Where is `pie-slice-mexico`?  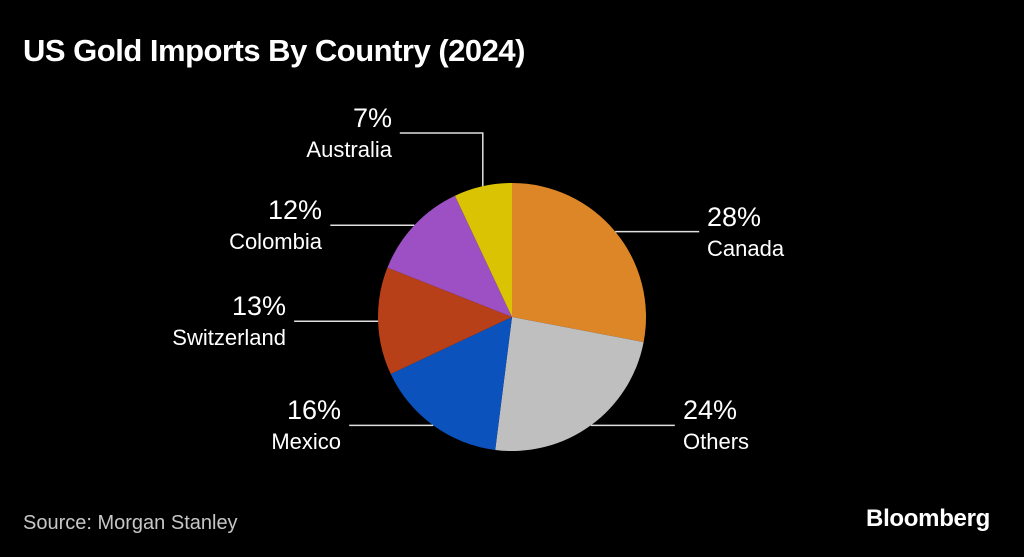
pie-slice-mexico is located at coordinates (451, 383).